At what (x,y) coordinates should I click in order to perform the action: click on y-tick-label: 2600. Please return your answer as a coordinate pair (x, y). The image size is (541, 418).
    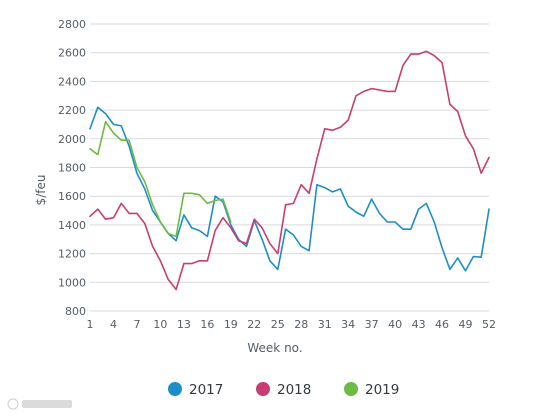
    Looking at the image, I should click on (72, 53).